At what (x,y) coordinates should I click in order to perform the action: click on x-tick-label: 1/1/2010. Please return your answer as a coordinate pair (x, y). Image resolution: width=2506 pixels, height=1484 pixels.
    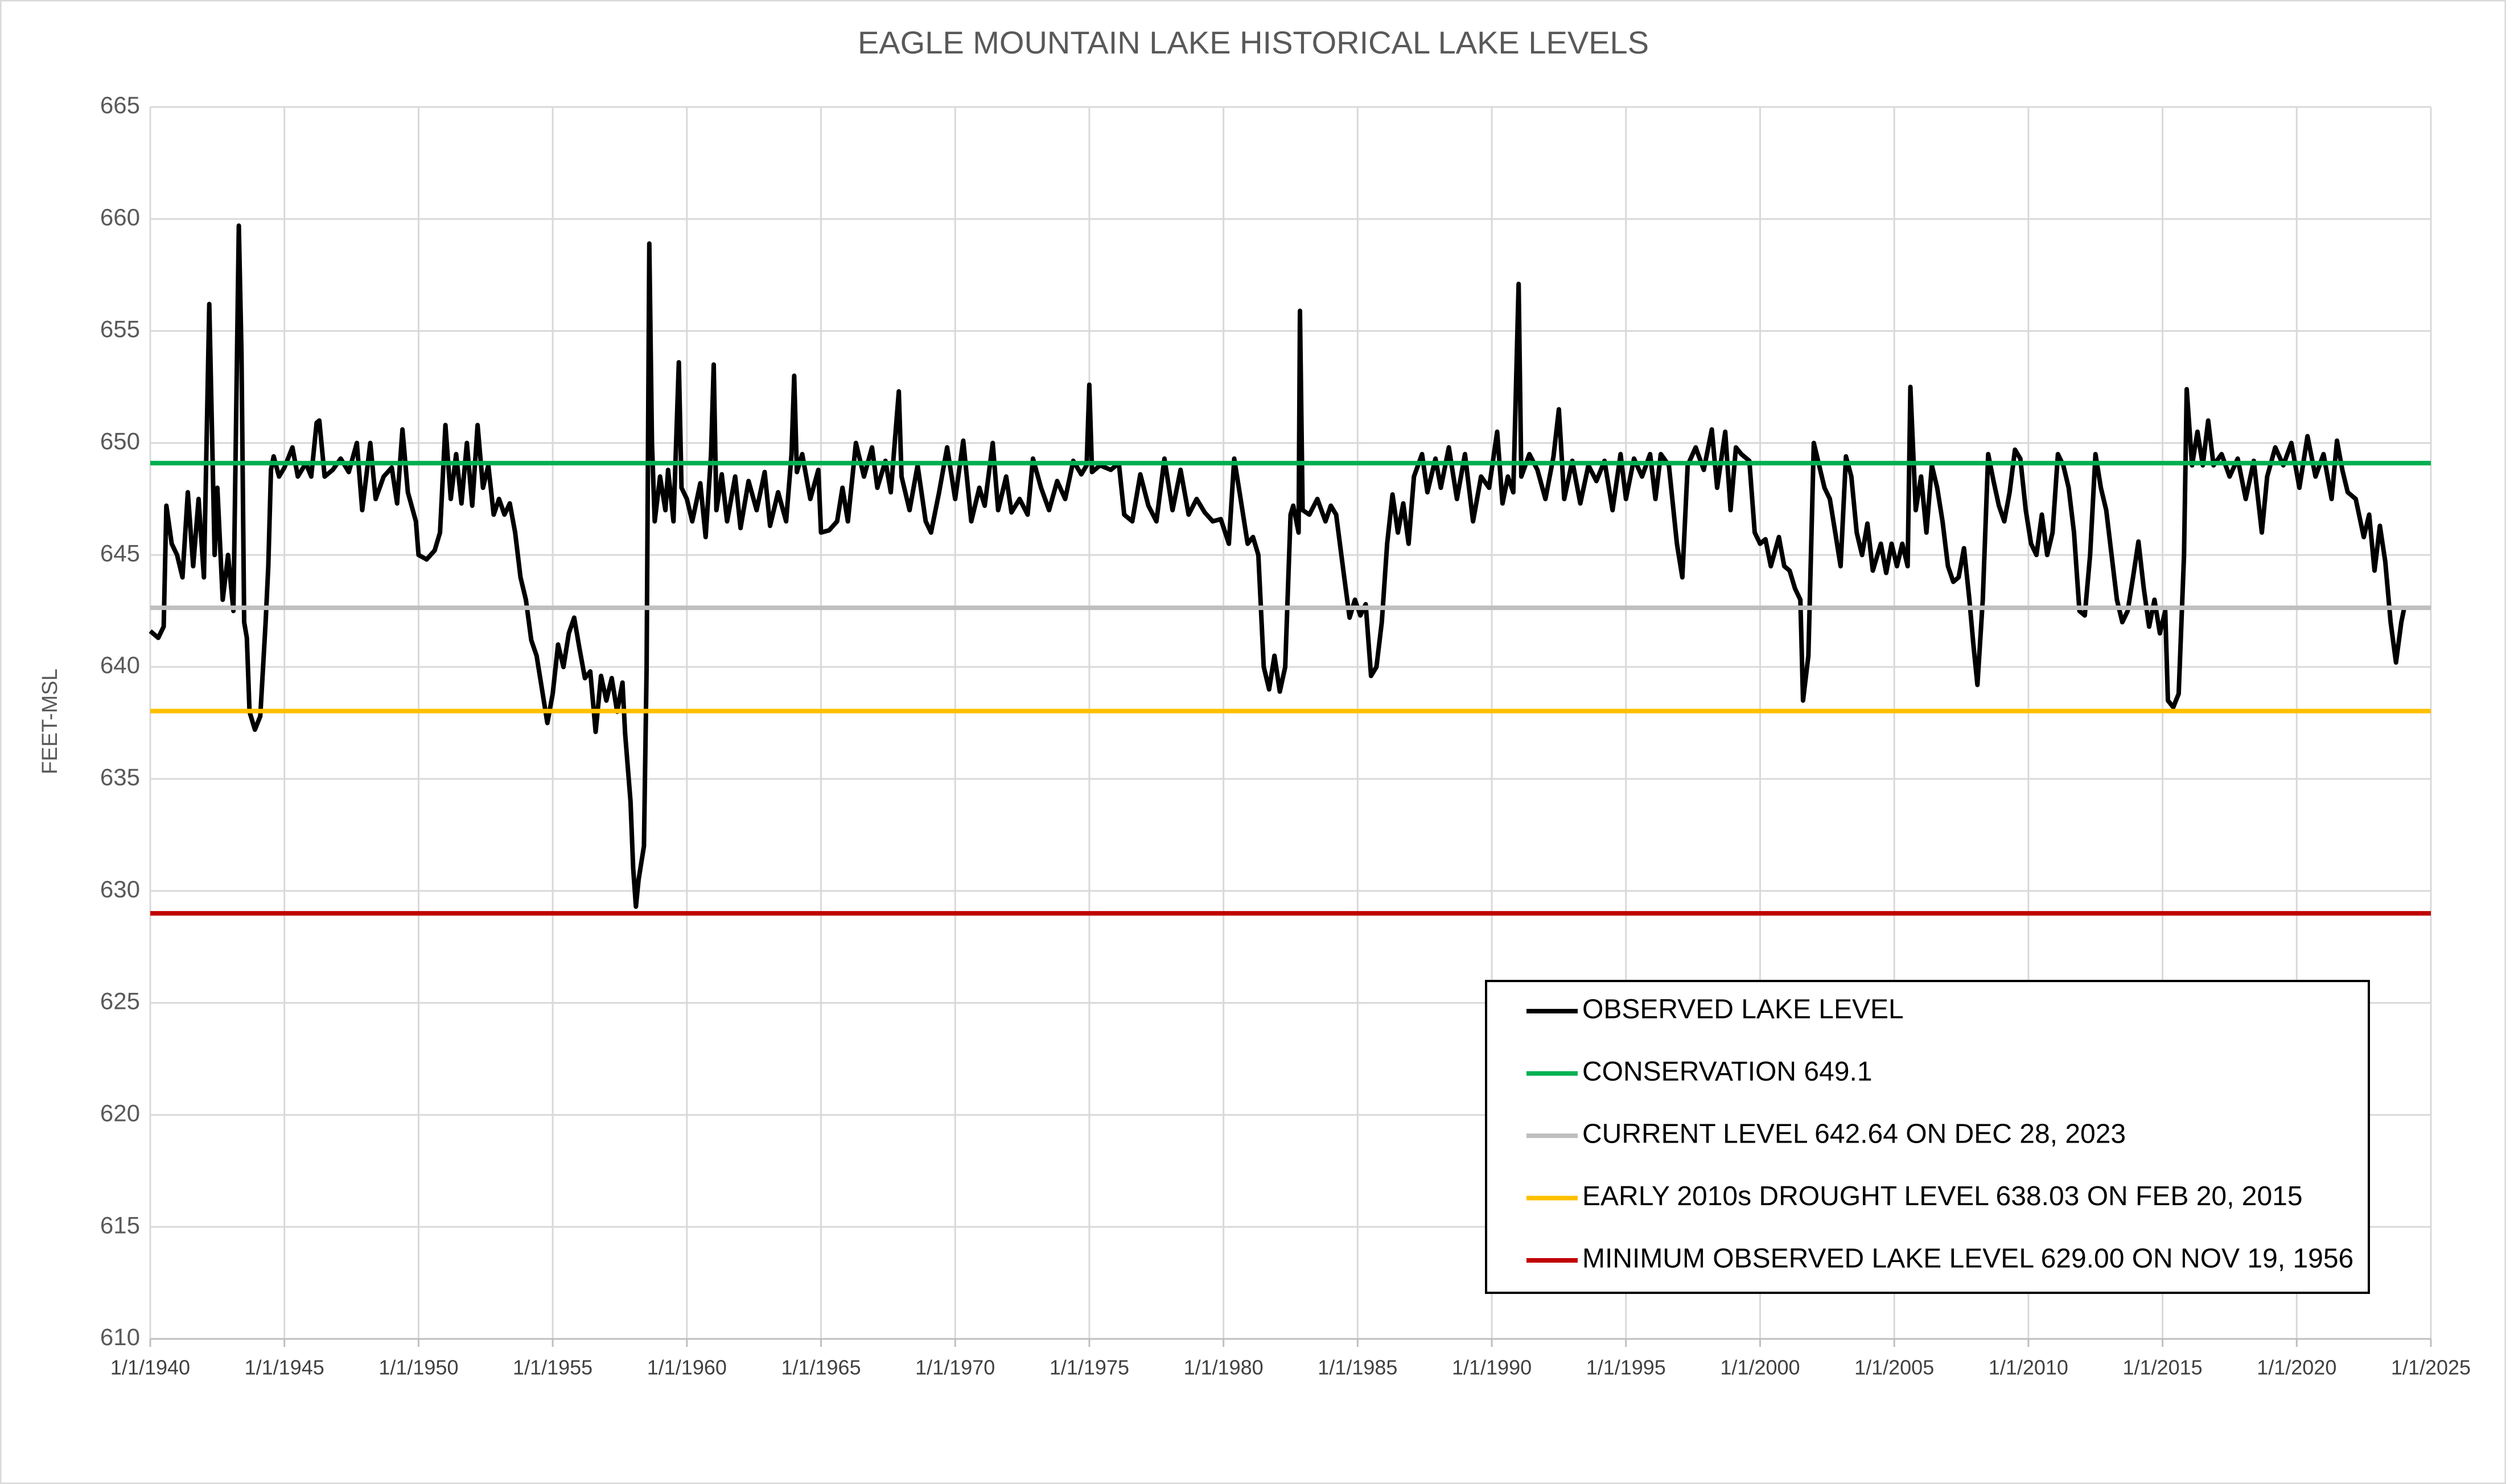
    Looking at the image, I should click on (2028, 1367).